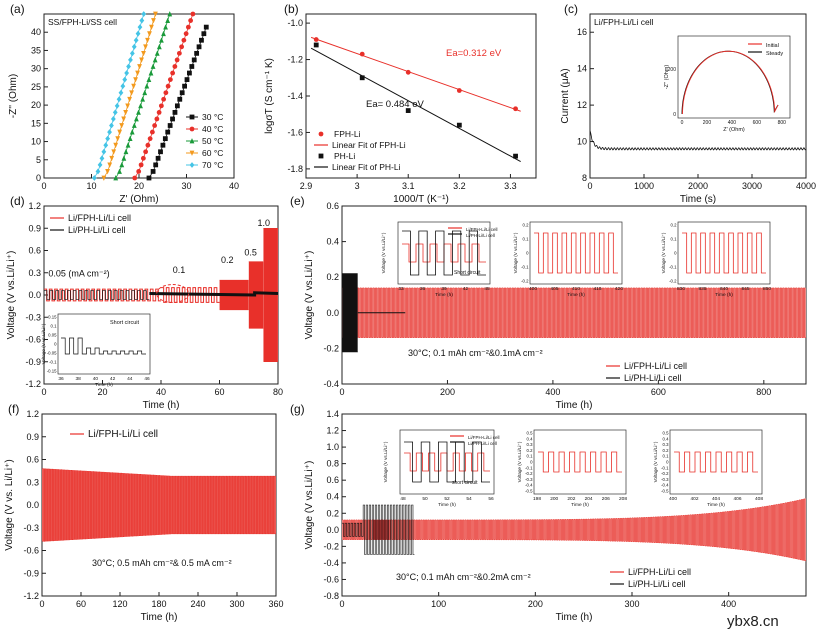  Describe the element at coordinates (682, 123) in the screenshot. I see `inset-x-tick: 0` at that location.